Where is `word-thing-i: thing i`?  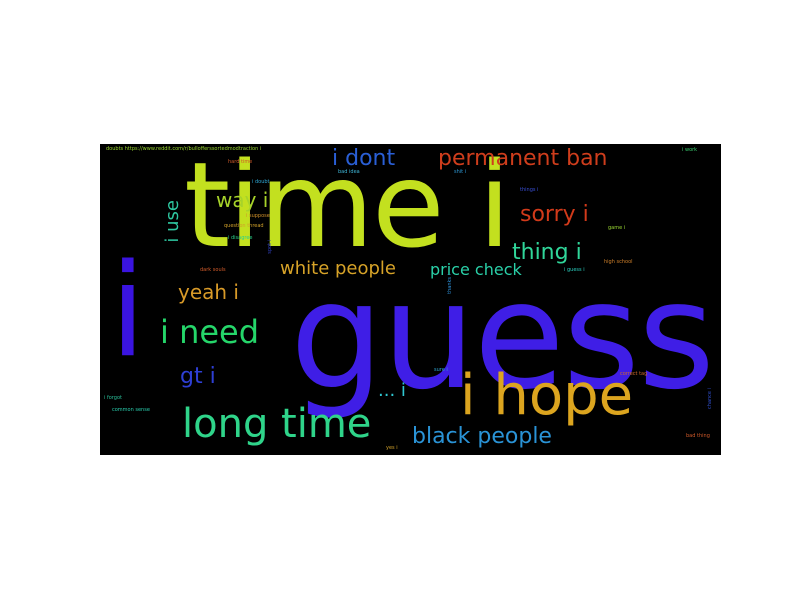
word-thing-i: thing i is located at coordinates (547, 252).